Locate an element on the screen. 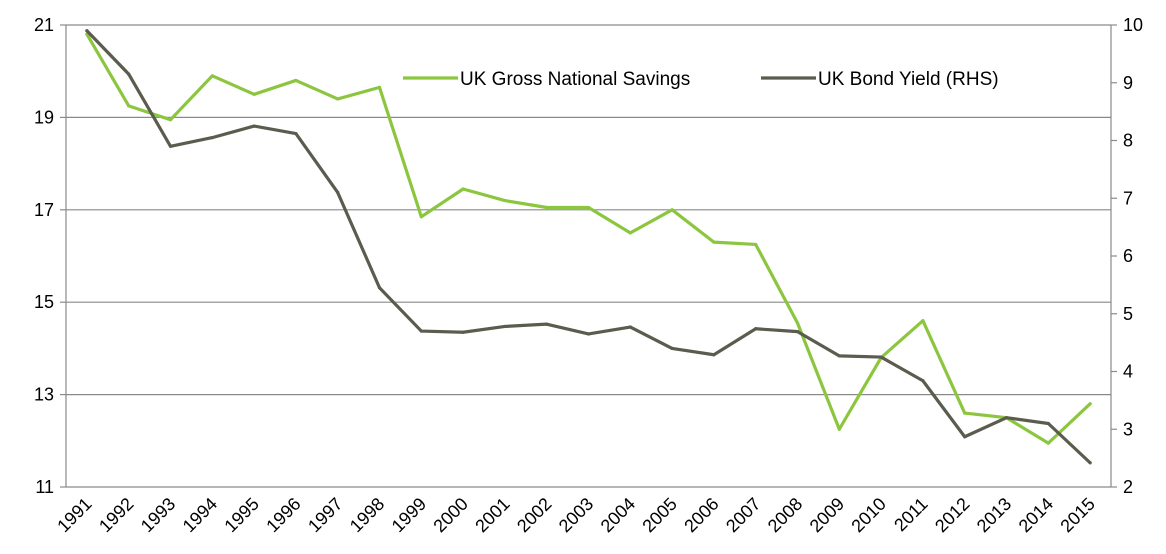  legend-item-bond-yield: UK Bond Yield (RHS) is located at coordinates (880, 79).